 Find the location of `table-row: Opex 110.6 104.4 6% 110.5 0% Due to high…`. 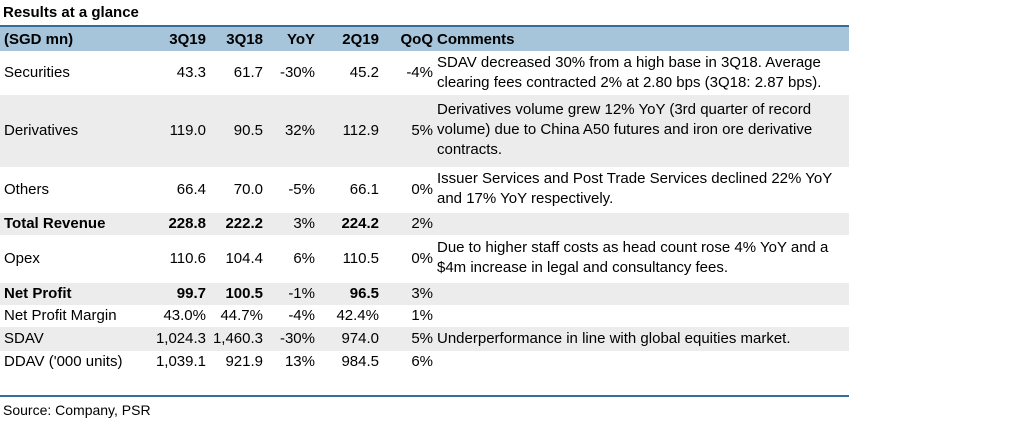

table-row: Opex 110.6 104.4 6% 110.5 0% Due to high… is located at coordinates (424, 259).